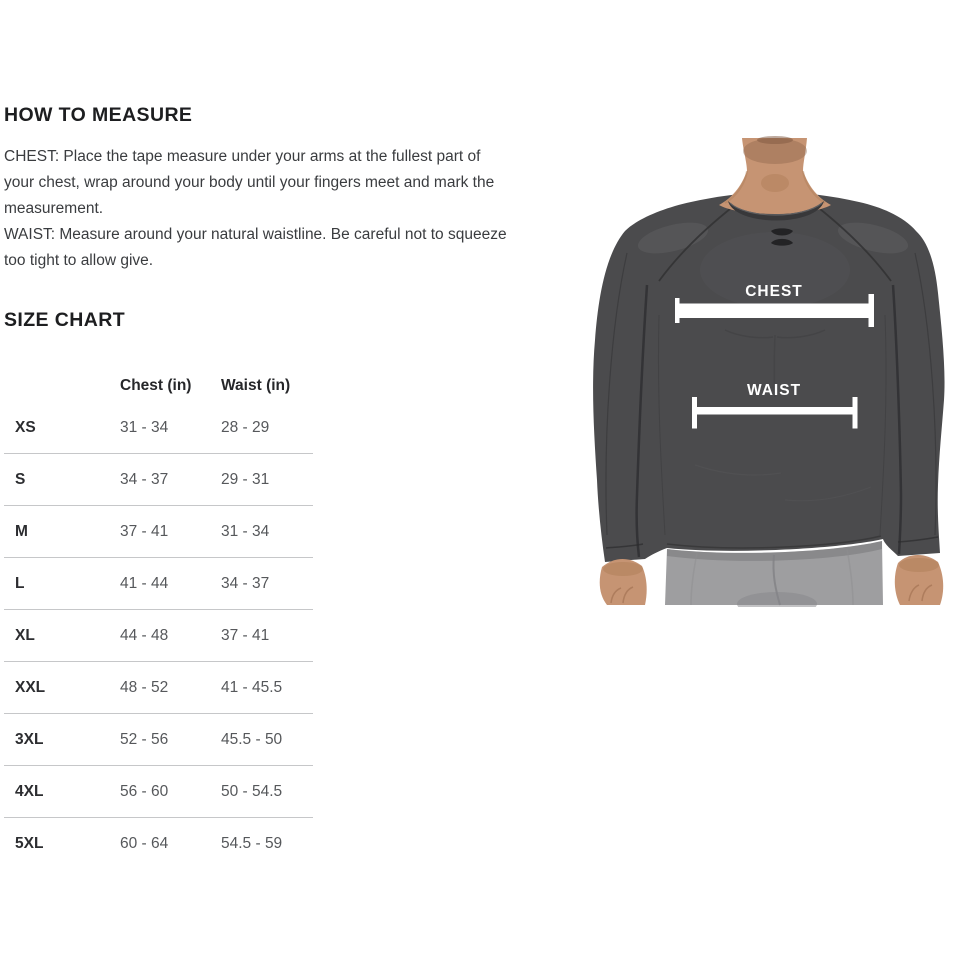  What do you see at coordinates (25, 635) in the screenshot?
I see `size-cell: XL` at bounding box center [25, 635].